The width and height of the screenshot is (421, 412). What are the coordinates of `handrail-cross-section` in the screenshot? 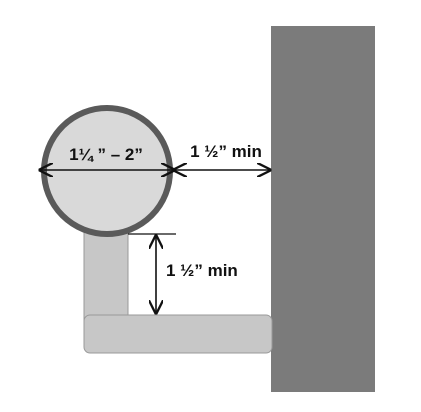 It's located at (107, 171).